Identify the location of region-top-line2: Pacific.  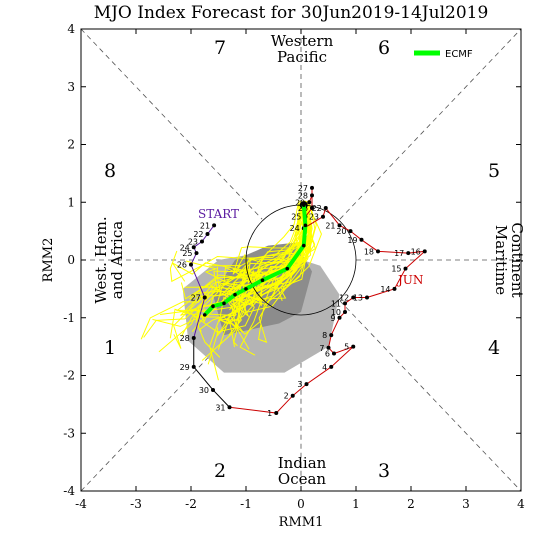
(302, 57).